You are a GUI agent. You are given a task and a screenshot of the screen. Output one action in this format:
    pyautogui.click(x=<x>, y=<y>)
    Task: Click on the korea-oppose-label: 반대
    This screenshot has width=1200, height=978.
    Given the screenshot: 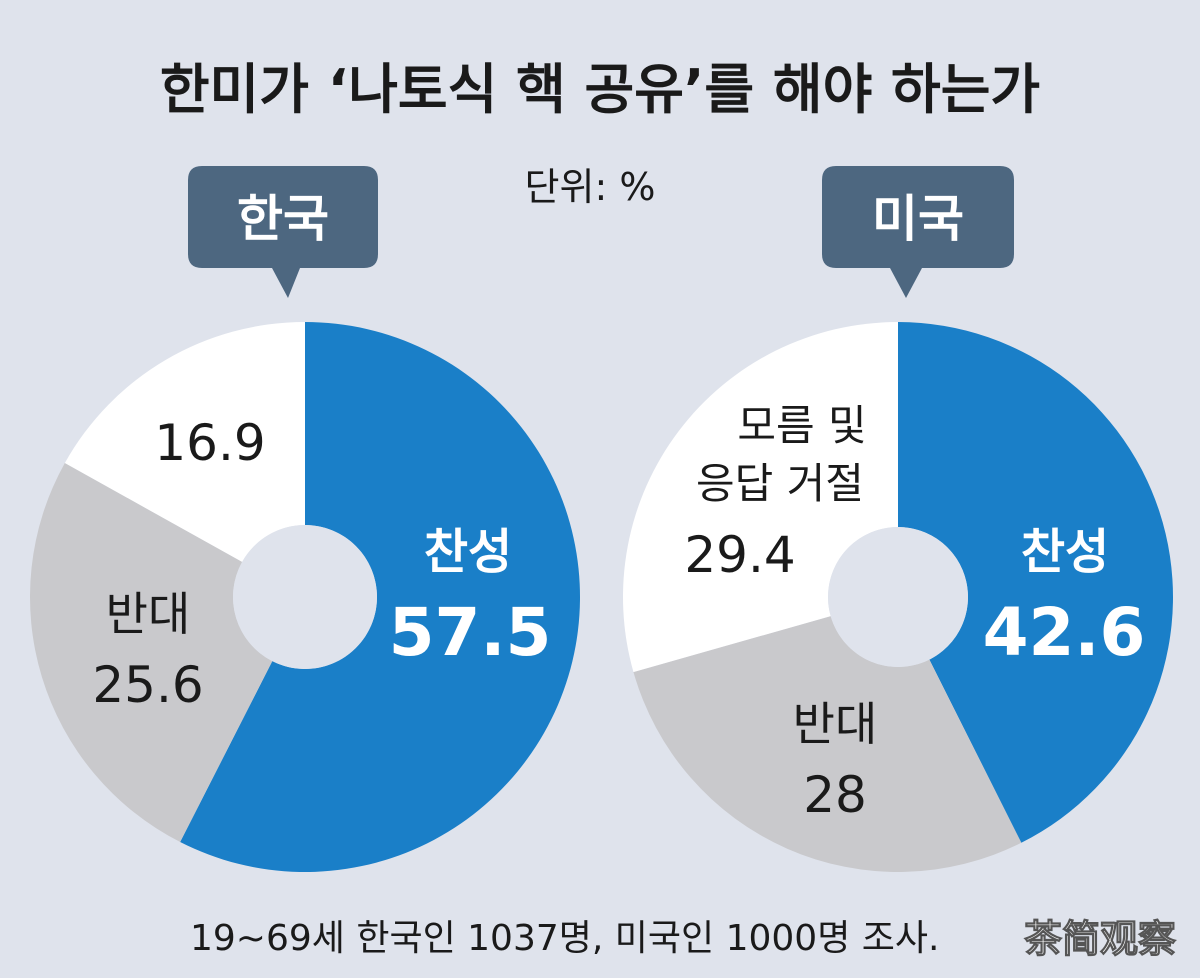 What is the action you would take?
    pyautogui.click(x=148, y=614)
    